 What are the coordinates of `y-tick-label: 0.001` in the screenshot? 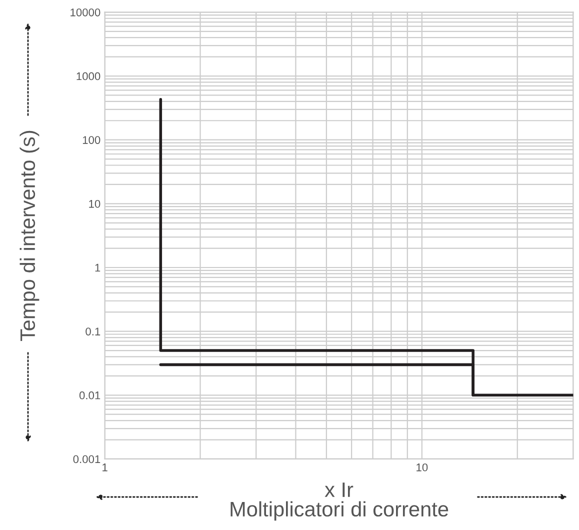 It's located at (86, 459).